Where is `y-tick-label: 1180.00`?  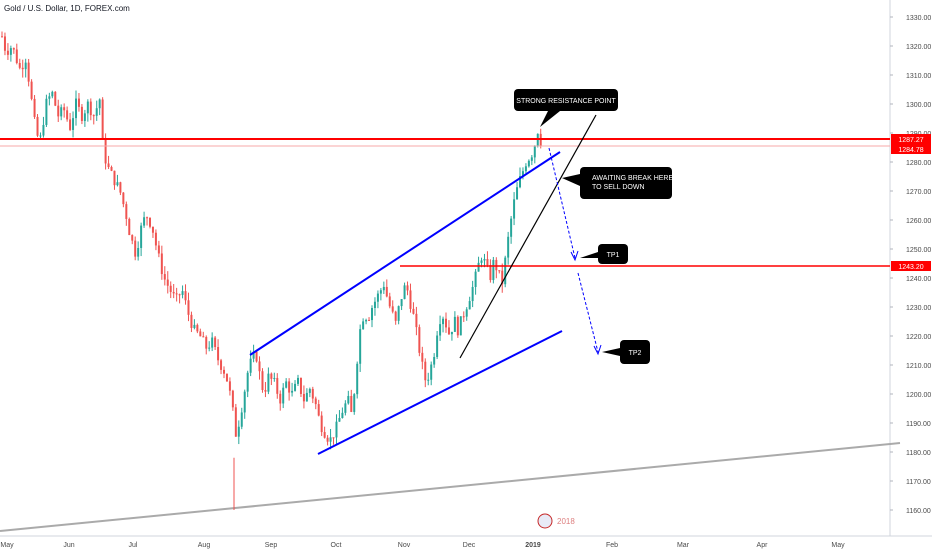
y-tick-label: 1180.00 is located at coordinates (918, 453).